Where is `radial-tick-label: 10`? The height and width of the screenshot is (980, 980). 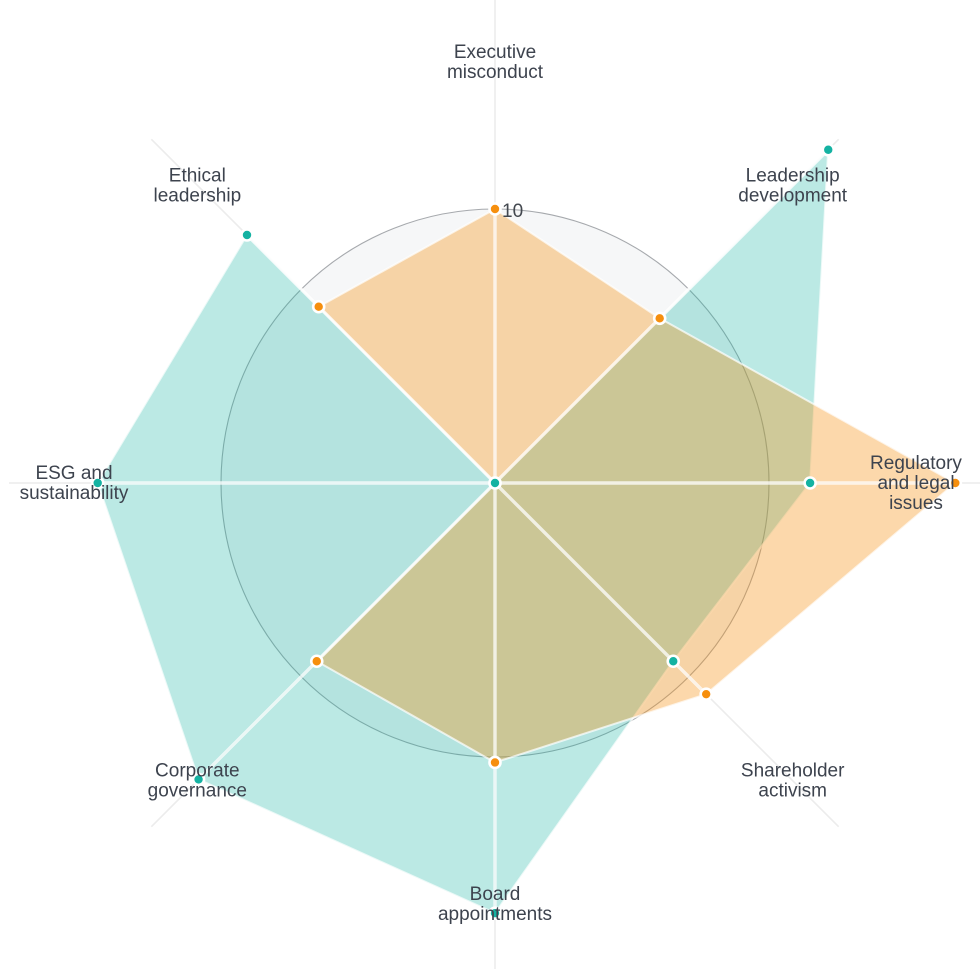 radial-tick-label: 10 is located at coordinates (512, 211).